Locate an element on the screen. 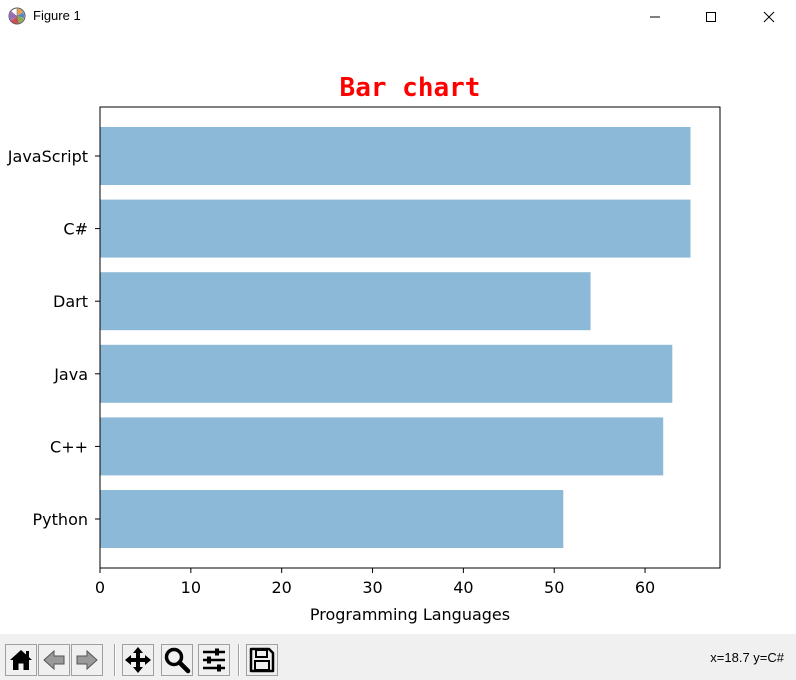  home-icon is located at coordinates (21, 660).